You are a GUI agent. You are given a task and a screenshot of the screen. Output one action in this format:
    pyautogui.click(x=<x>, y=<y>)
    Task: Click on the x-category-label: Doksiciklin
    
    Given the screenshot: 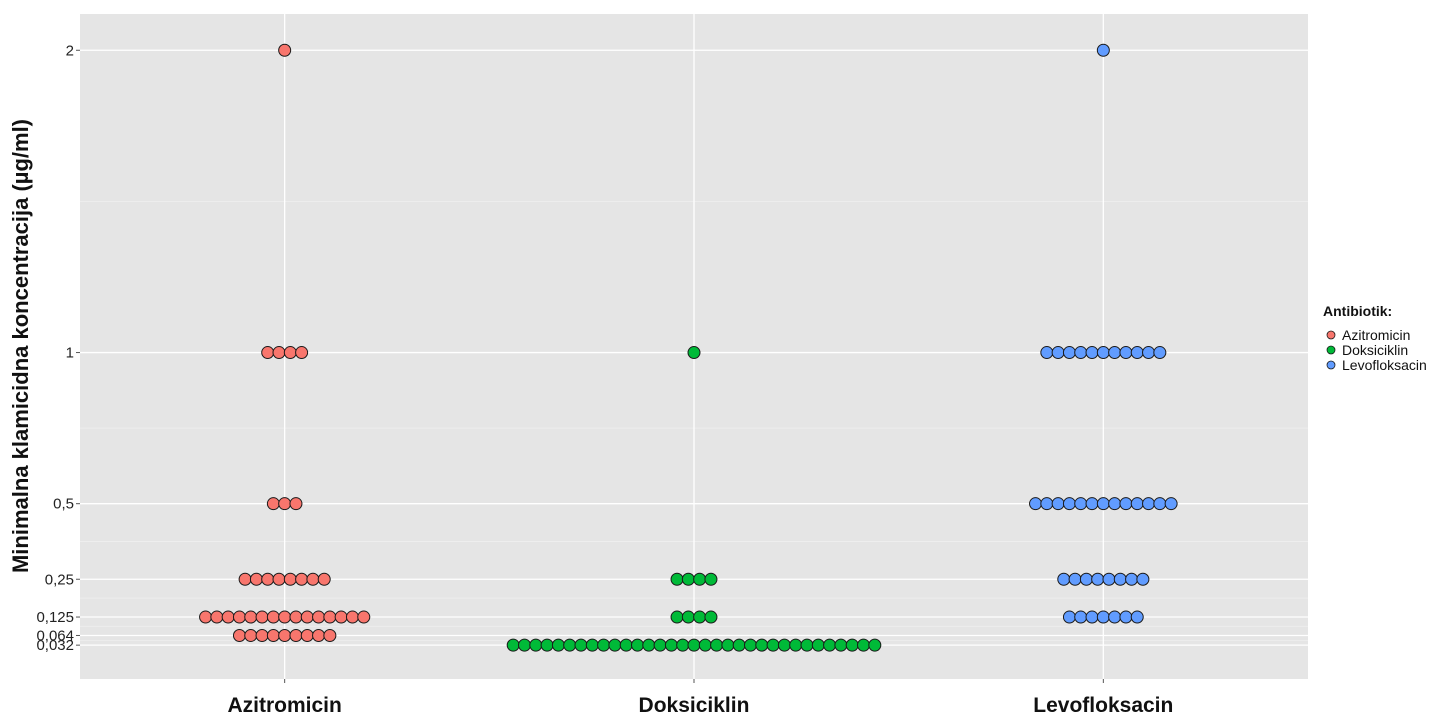 What is the action you would take?
    pyautogui.click(x=694, y=705)
    